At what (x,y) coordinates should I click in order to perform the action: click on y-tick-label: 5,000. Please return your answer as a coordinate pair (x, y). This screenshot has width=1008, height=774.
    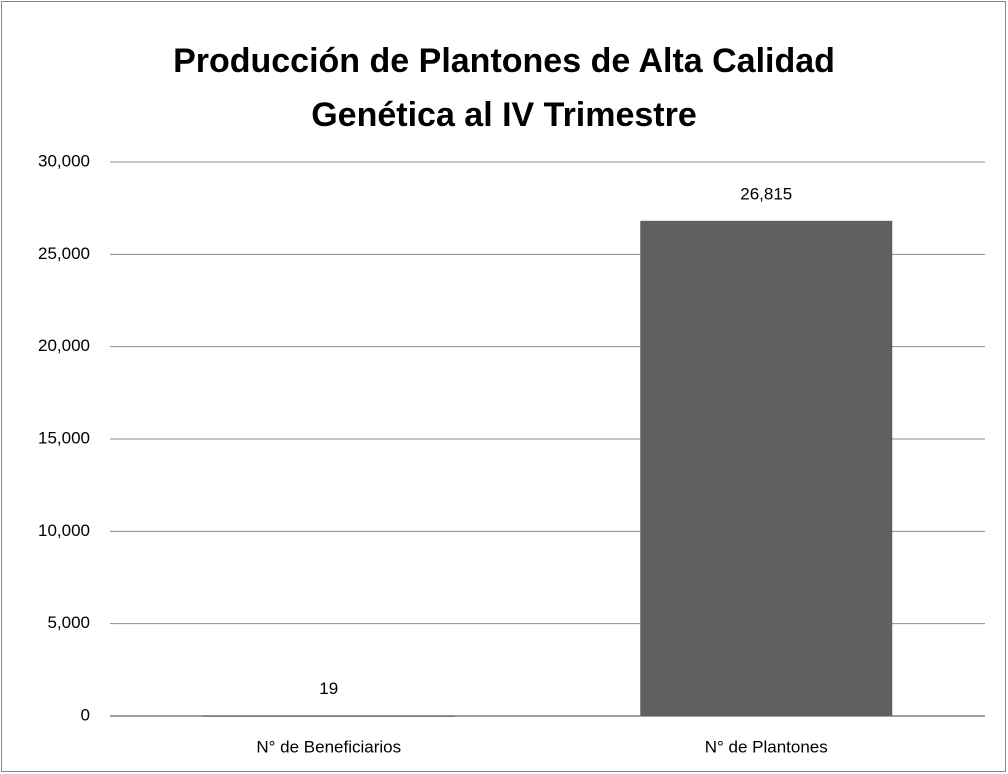
    Looking at the image, I should click on (68, 622).